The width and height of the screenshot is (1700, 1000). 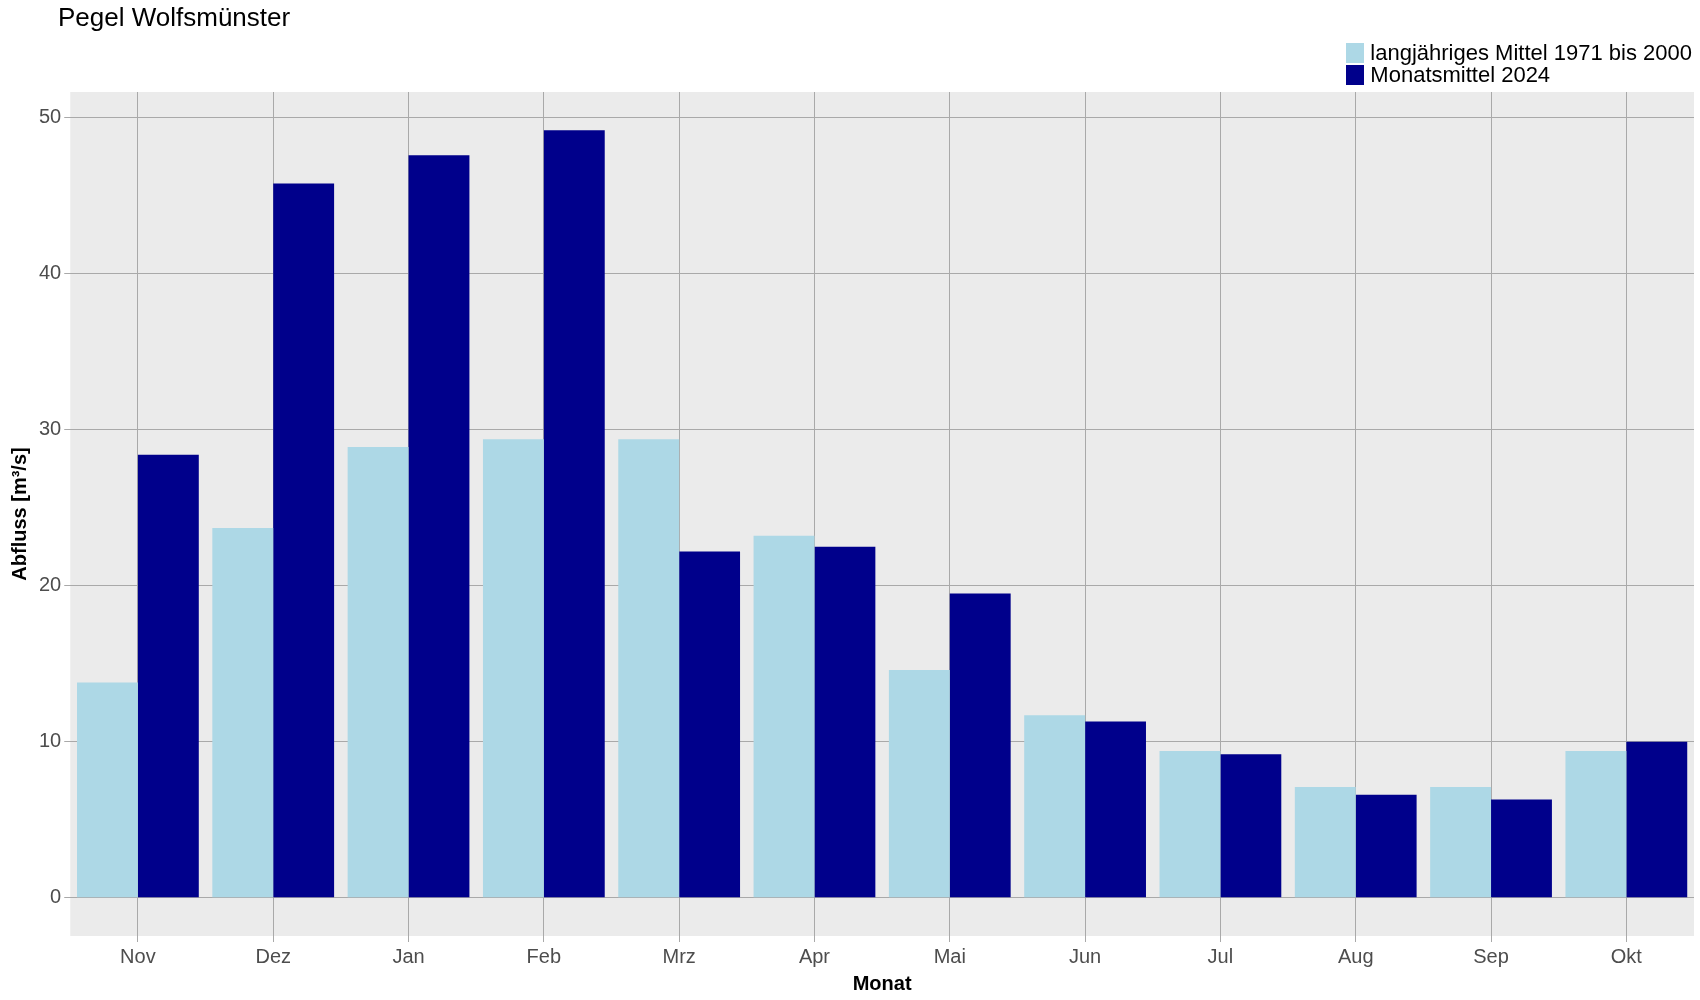 What do you see at coordinates (50, 740) in the screenshot?
I see `y-tick-label: 10` at bounding box center [50, 740].